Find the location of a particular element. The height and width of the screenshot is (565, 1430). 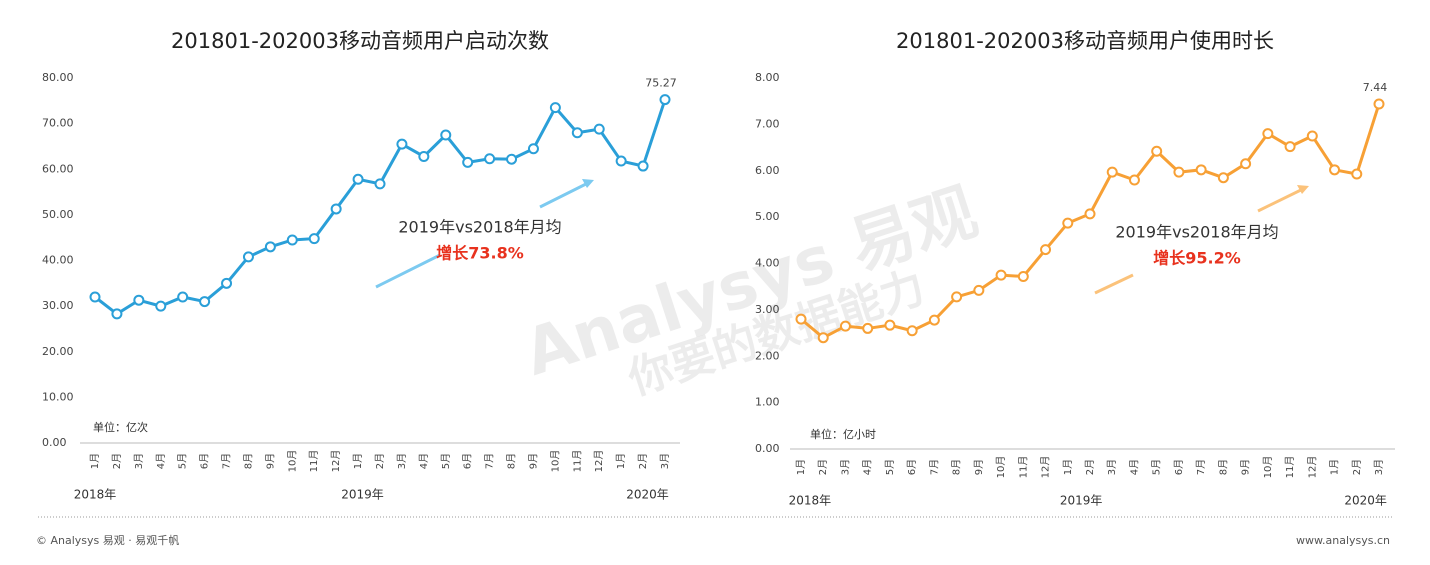

footer-left: © Analysys 易观 · 易观千帆 is located at coordinates (107, 540).